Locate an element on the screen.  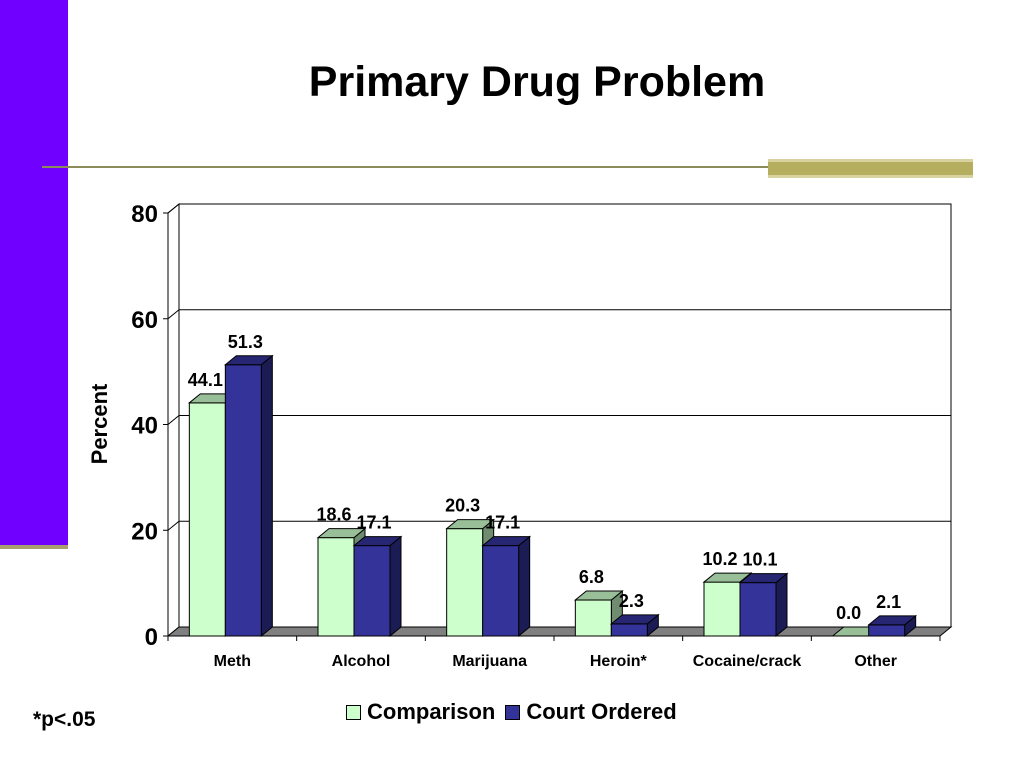
data-label-court-ordered: 2.3 is located at coordinates (631, 601).